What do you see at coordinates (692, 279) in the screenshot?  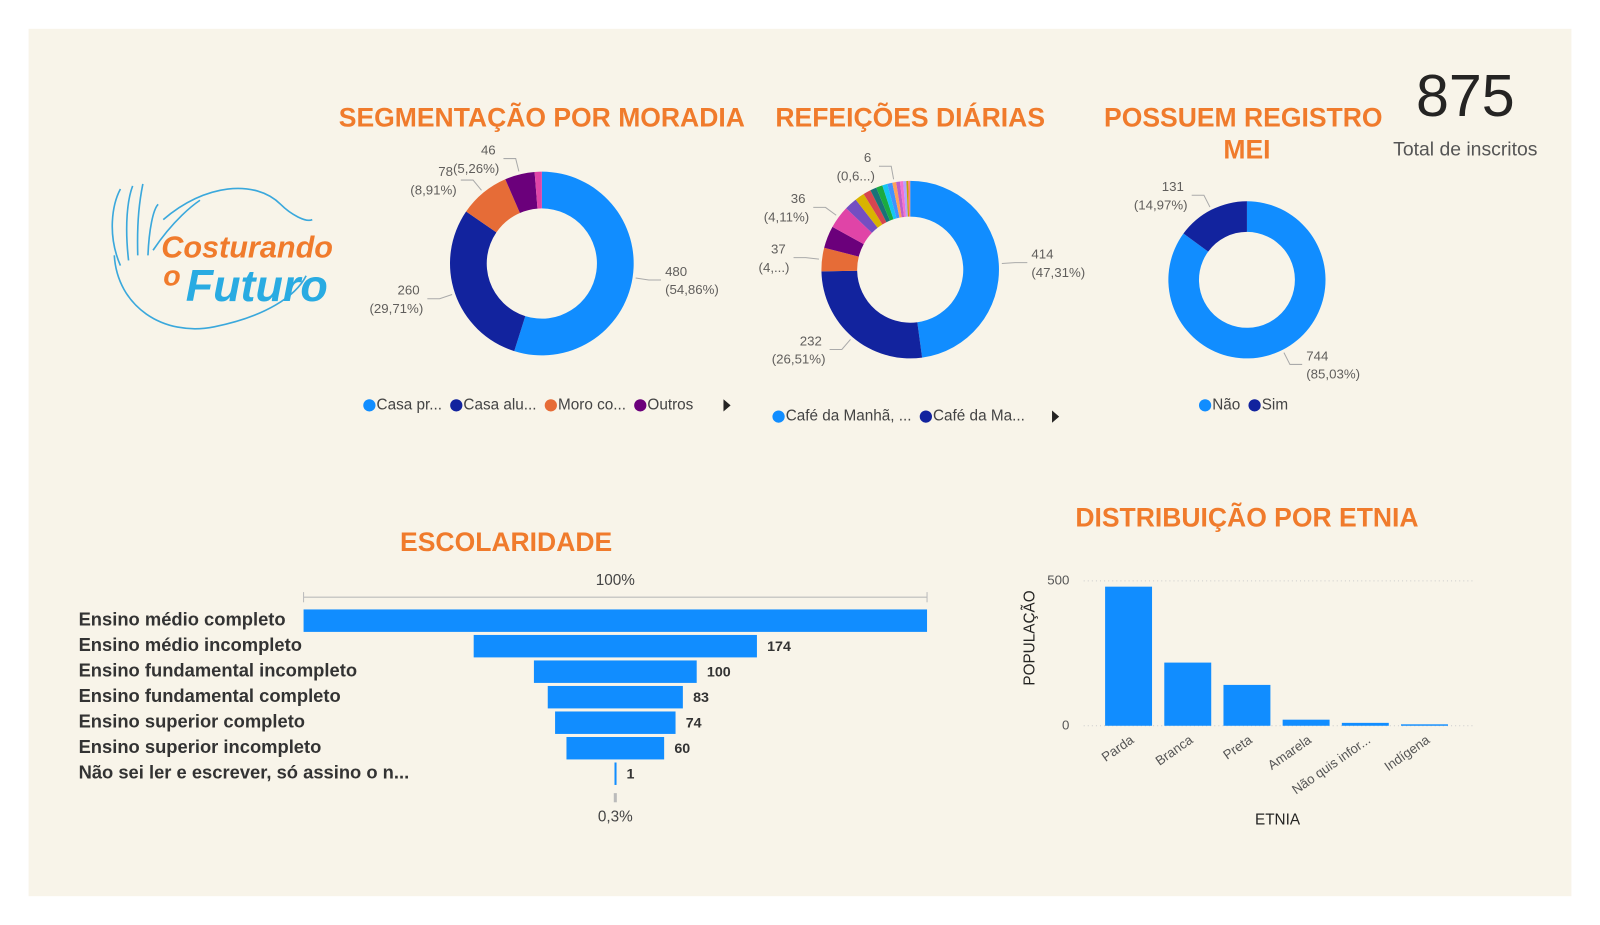 I see `data-label: 480 (54,86%)` at bounding box center [692, 279].